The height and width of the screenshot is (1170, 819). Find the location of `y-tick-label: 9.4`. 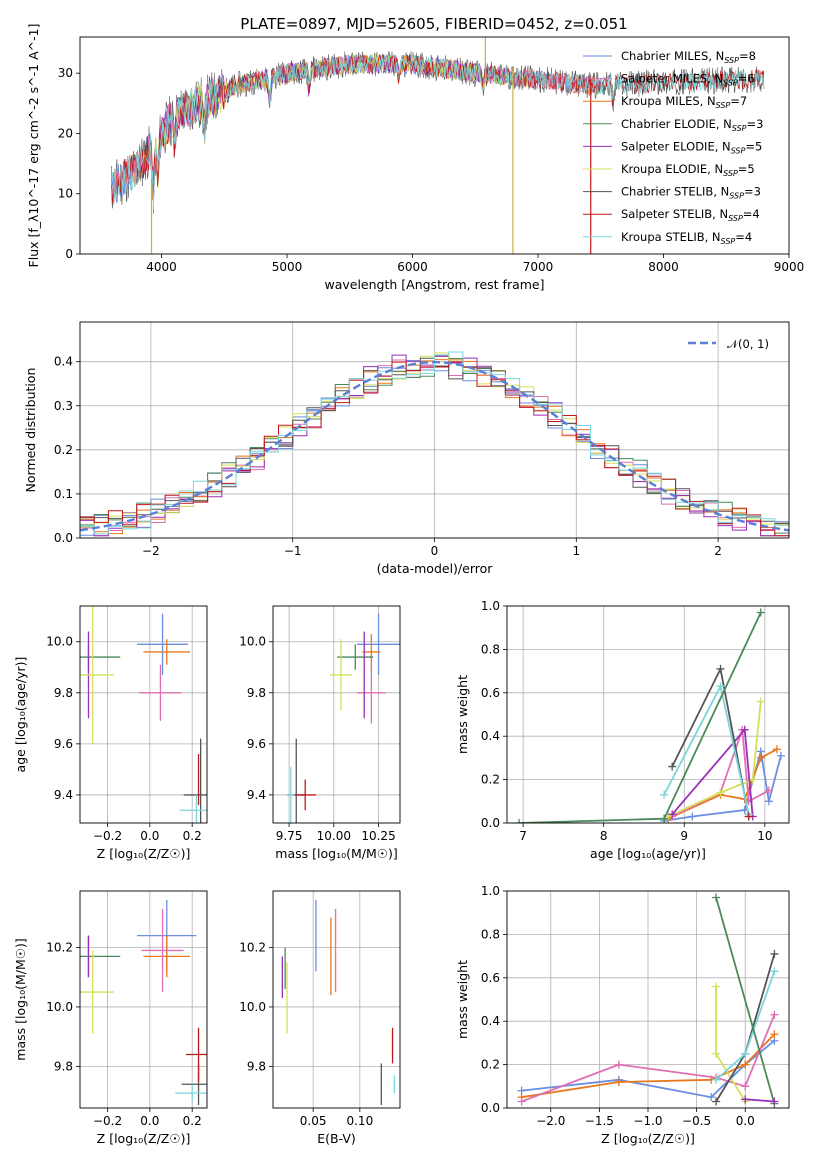

y-tick-label: 9.4 is located at coordinates (63, 795).